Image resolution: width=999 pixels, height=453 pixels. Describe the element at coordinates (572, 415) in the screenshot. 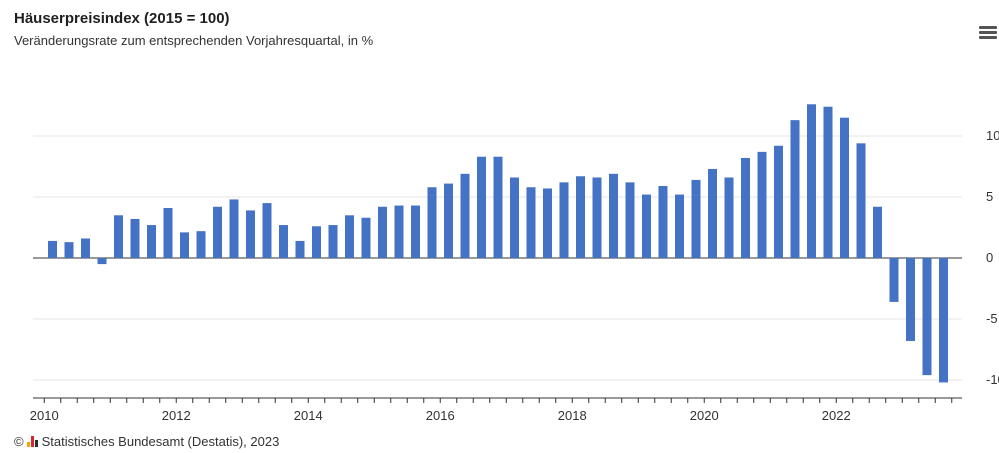

I see `x-tick-label: 2018` at that location.